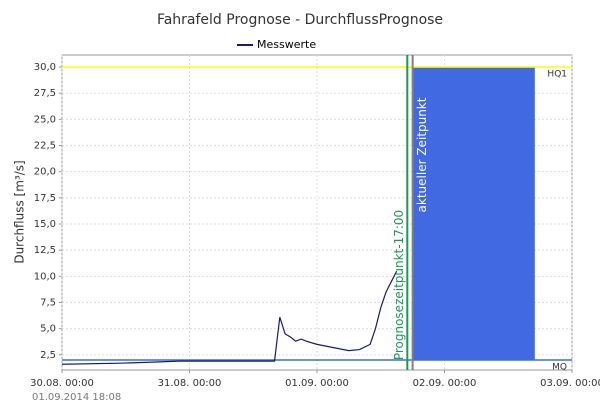 The width and height of the screenshot is (600, 415). I want to click on y-tick-label: 2,5, so click(48, 355).